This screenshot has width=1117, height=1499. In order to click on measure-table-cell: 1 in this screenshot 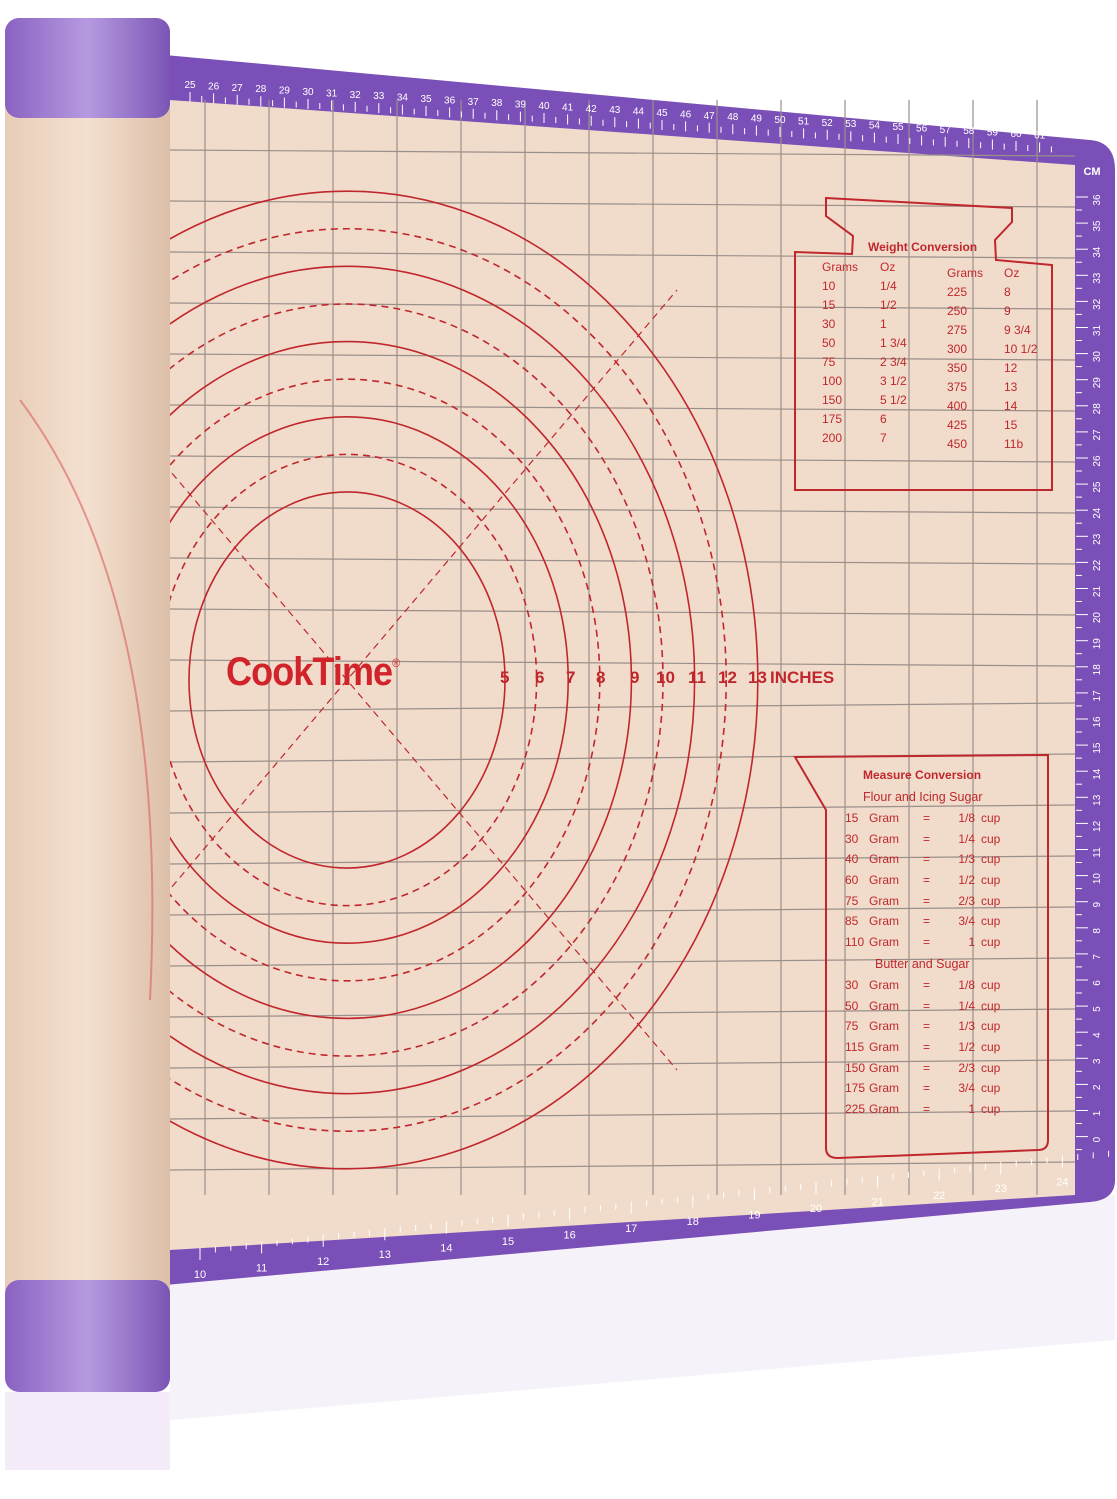, I will do `click(971, 1108)`.